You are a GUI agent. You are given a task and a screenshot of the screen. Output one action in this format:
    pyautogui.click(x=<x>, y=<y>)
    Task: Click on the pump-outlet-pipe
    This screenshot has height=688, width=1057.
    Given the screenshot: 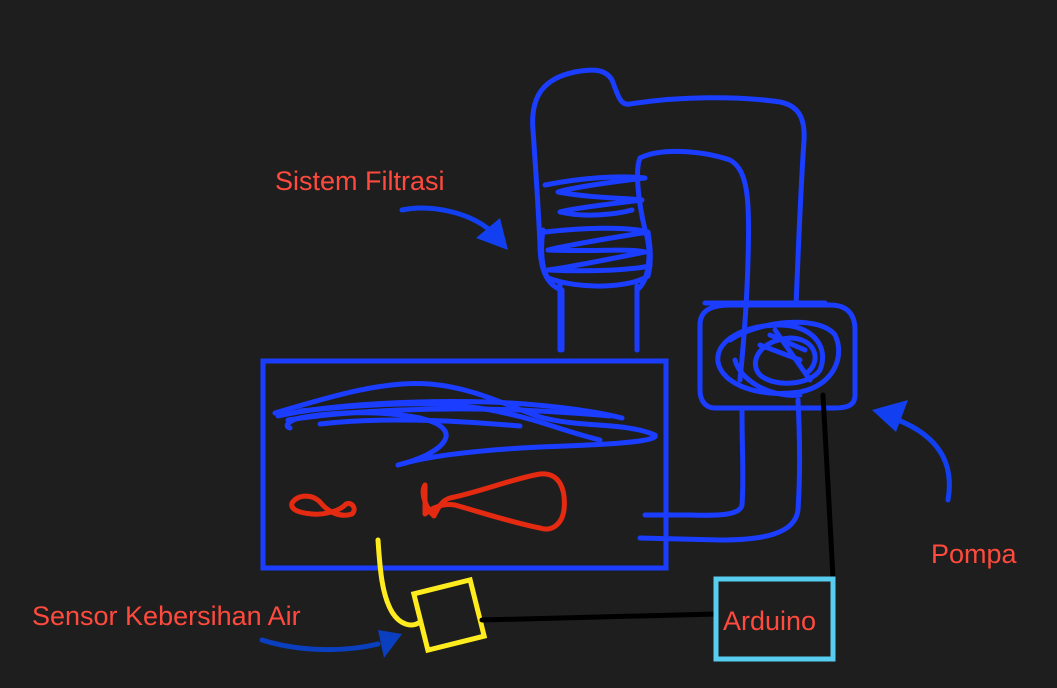 What is the action you would take?
    pyautogui.click(x=719, y=470)
    